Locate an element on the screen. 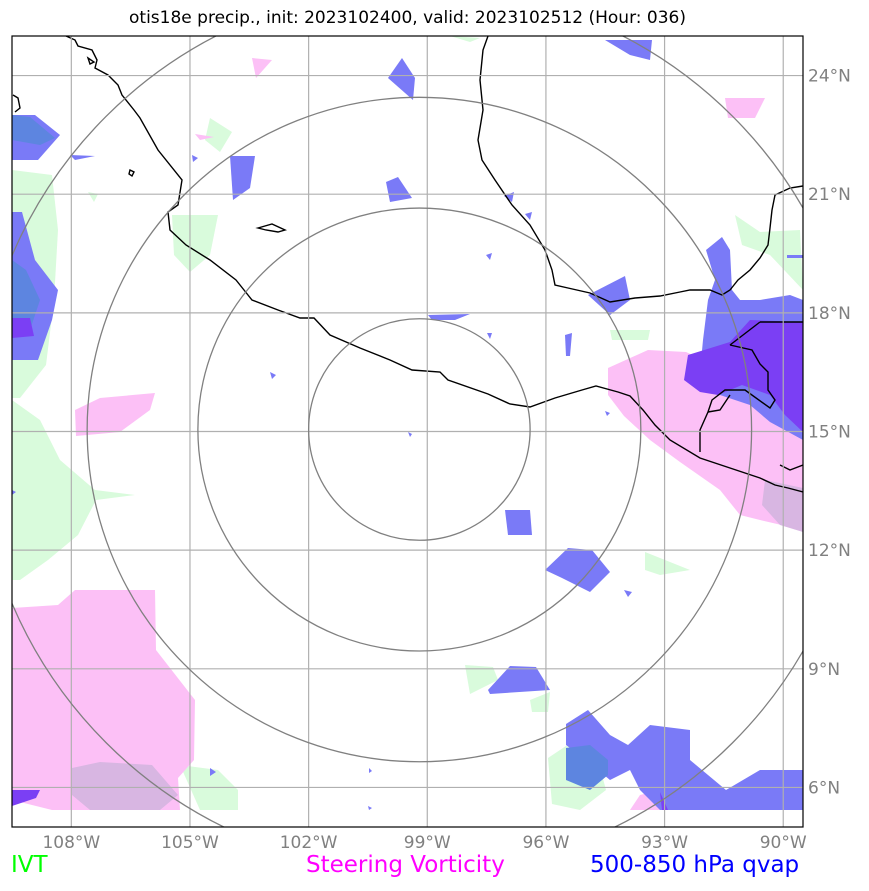  lon-tick-label: 96°W is located at coordinates (545, 843).